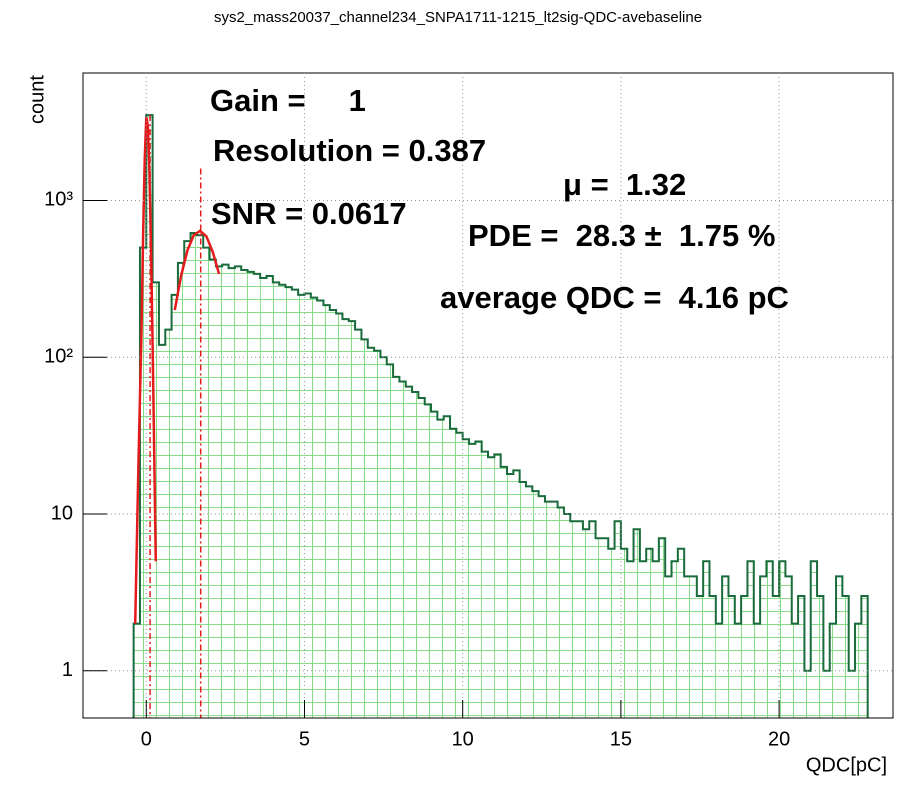  What do you see at coordinates (621, 235) in the screenshot?
I see `annotation: PDE = 28.3 ± 1.75 %` at bounding box center [621, 235].